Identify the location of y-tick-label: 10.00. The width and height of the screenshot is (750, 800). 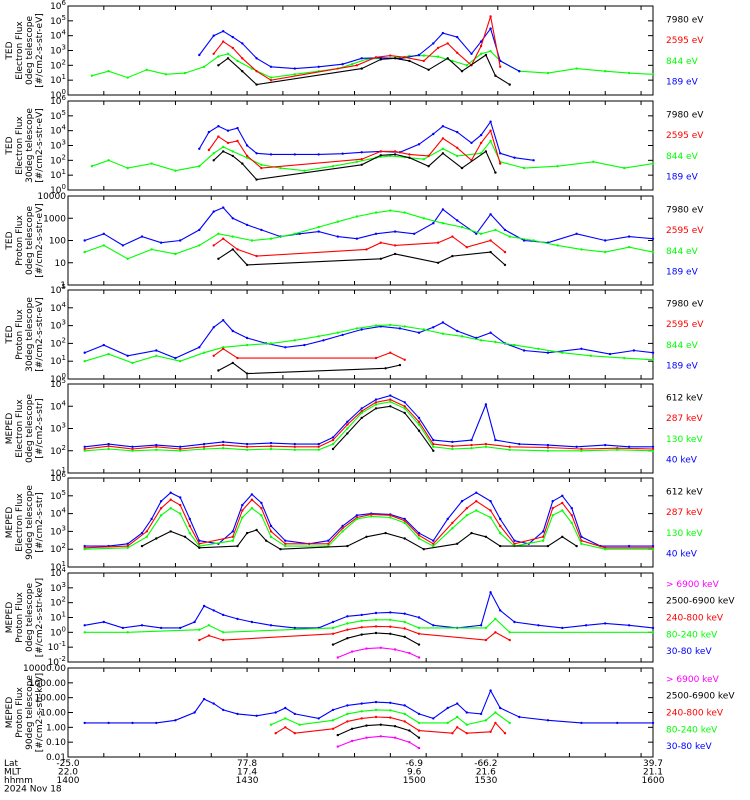
(53, 714).